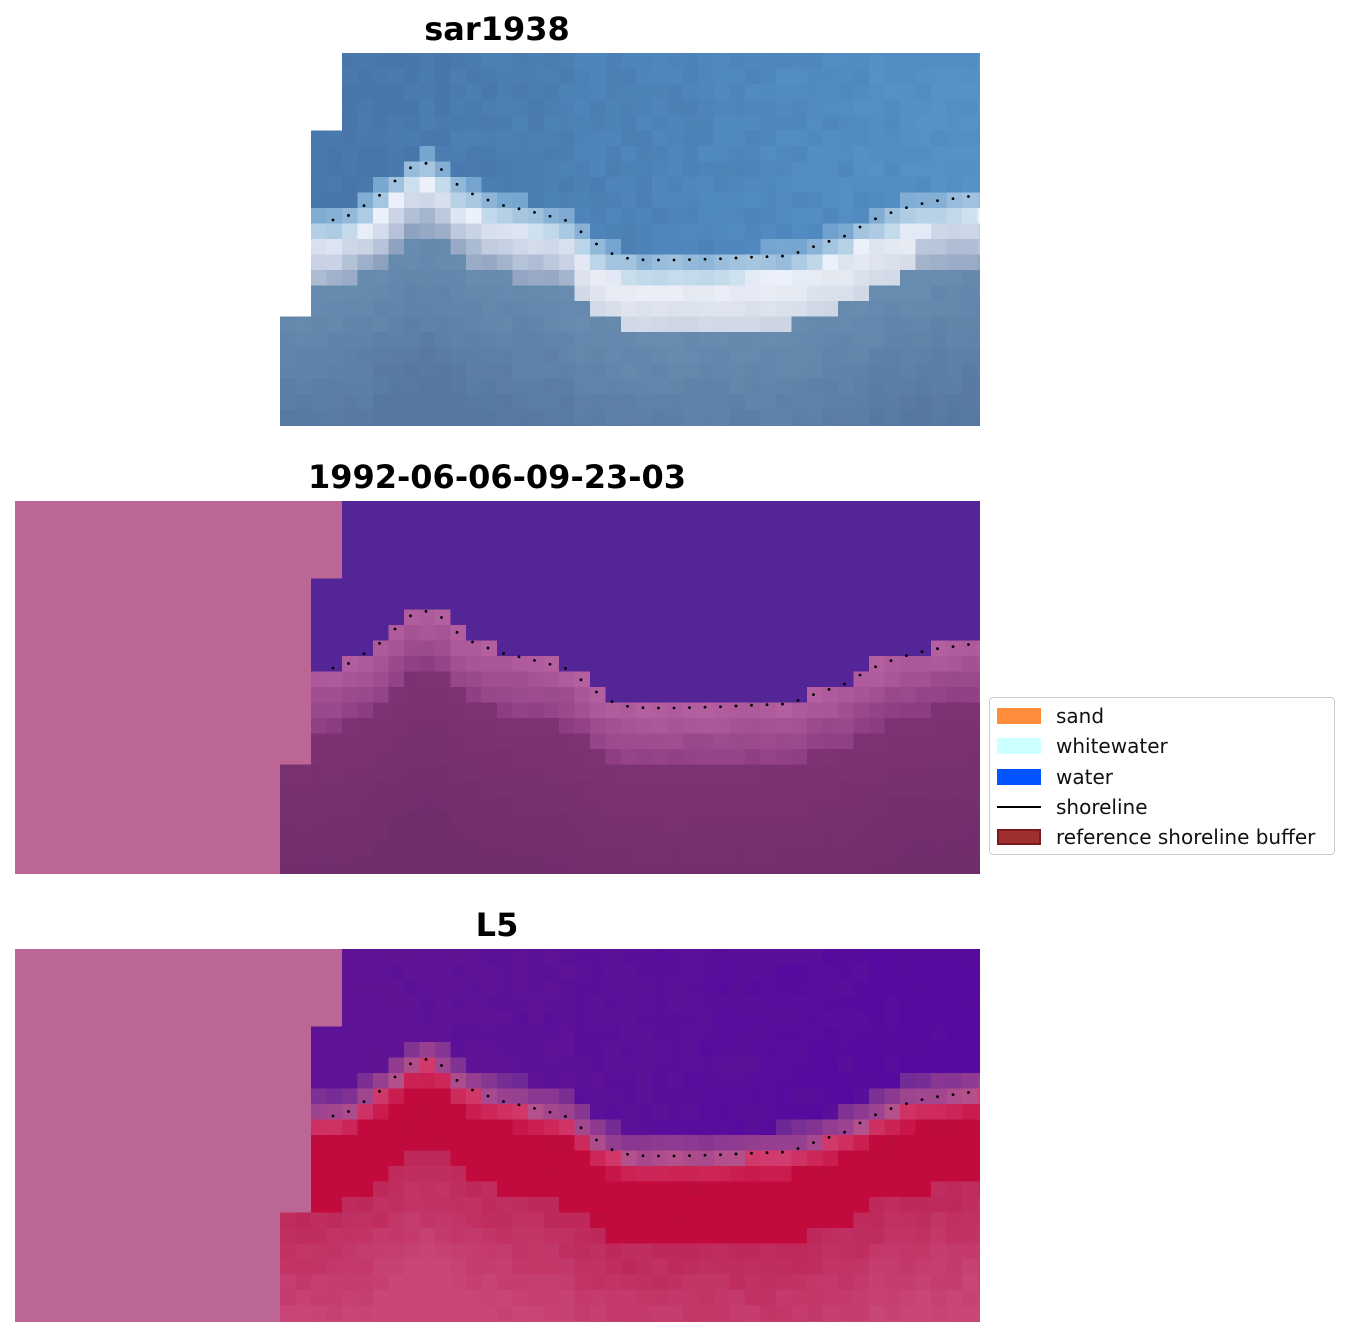 Image resolution: width=1350 pixels, height=1337 pixels. Describe the element at coordinates (630, 239) in the screenshot. I see `rgb-image-panel` at that location.